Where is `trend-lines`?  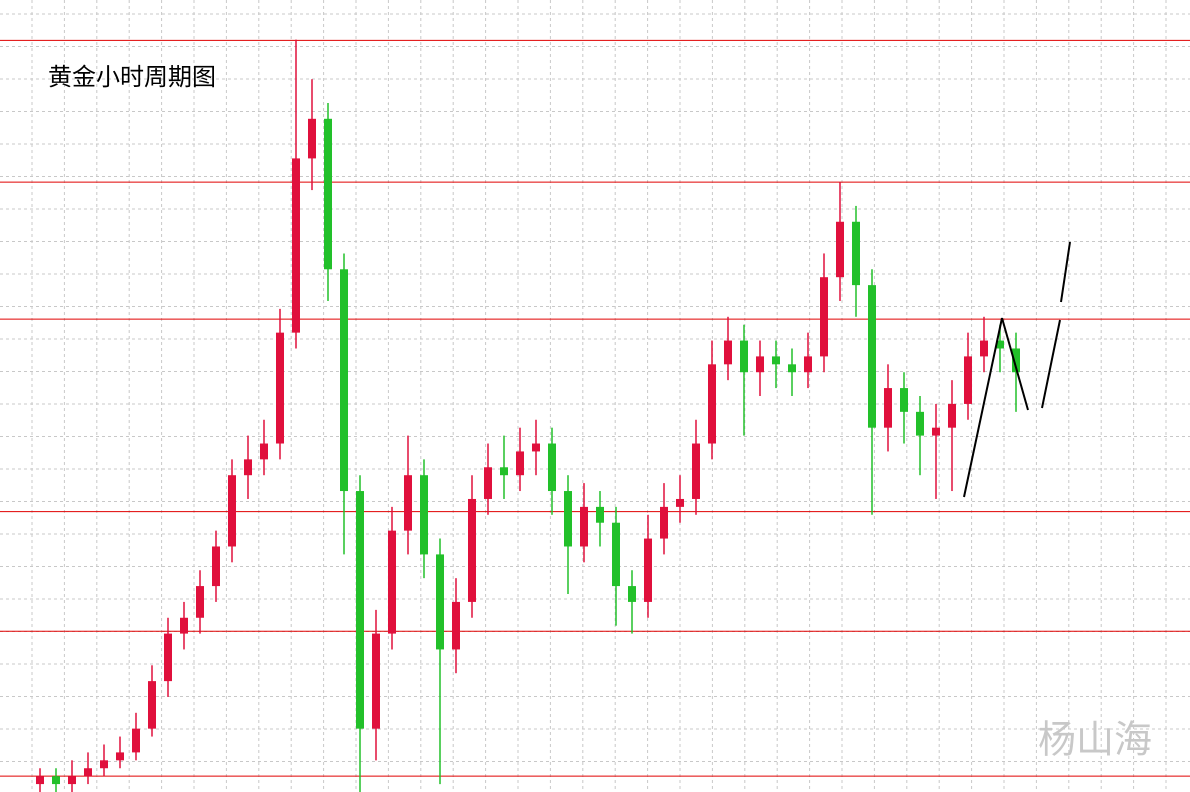
trend-lines is located at coordinates (1017, 369).